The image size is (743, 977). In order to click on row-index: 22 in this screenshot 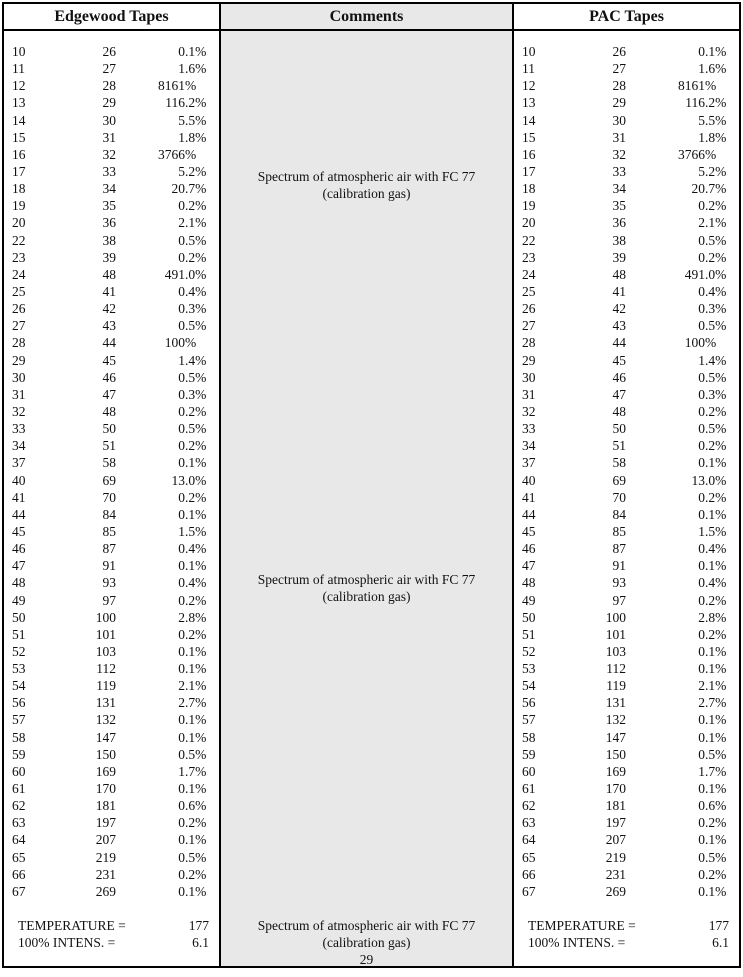, I will do `click(19, 240)`.